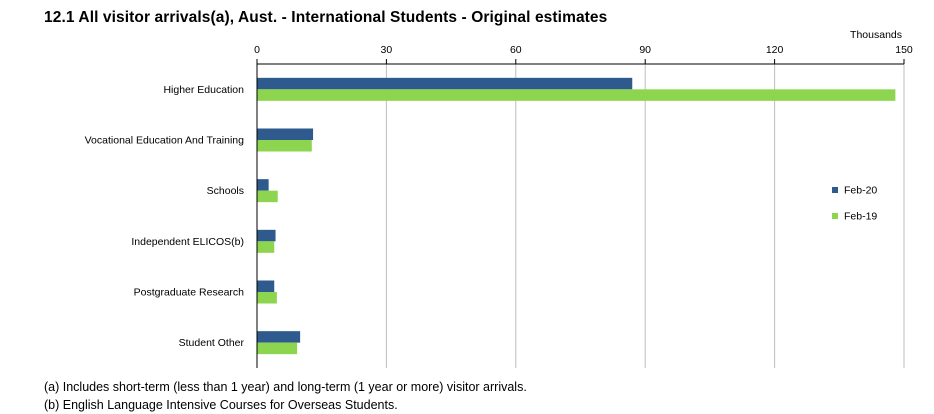 The width and height of the screenshot is (934, 414). I want to click on category-label: Higher Education, so click(203, 90).